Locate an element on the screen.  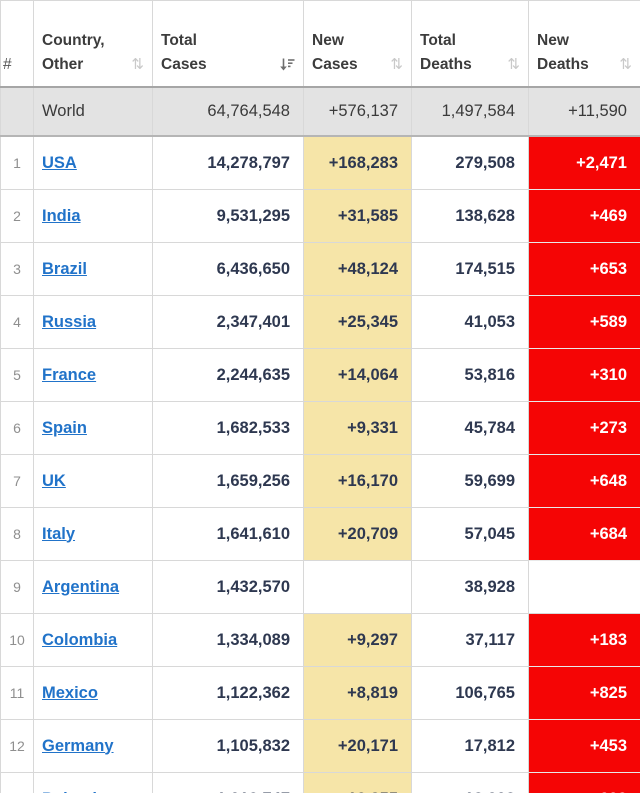
new-deaths-cell: +273 is located at coordinates (584, 428).